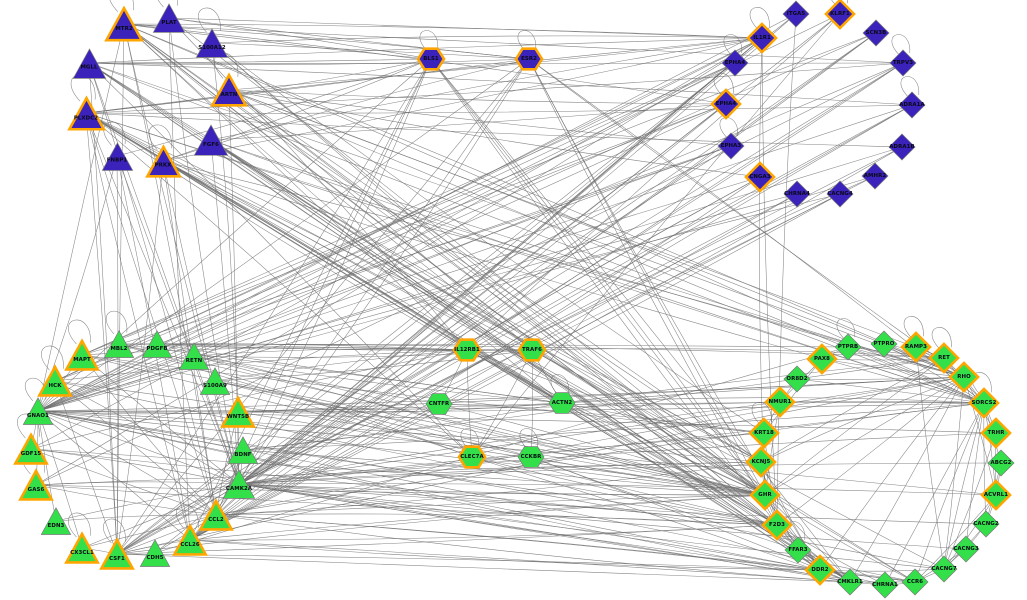 The image size is (1027, 600). What do you see at coordinates (915, 582) in the screenshot?
I see `graph-node-ccr6: CCR6` at bounding box center [915, 582].